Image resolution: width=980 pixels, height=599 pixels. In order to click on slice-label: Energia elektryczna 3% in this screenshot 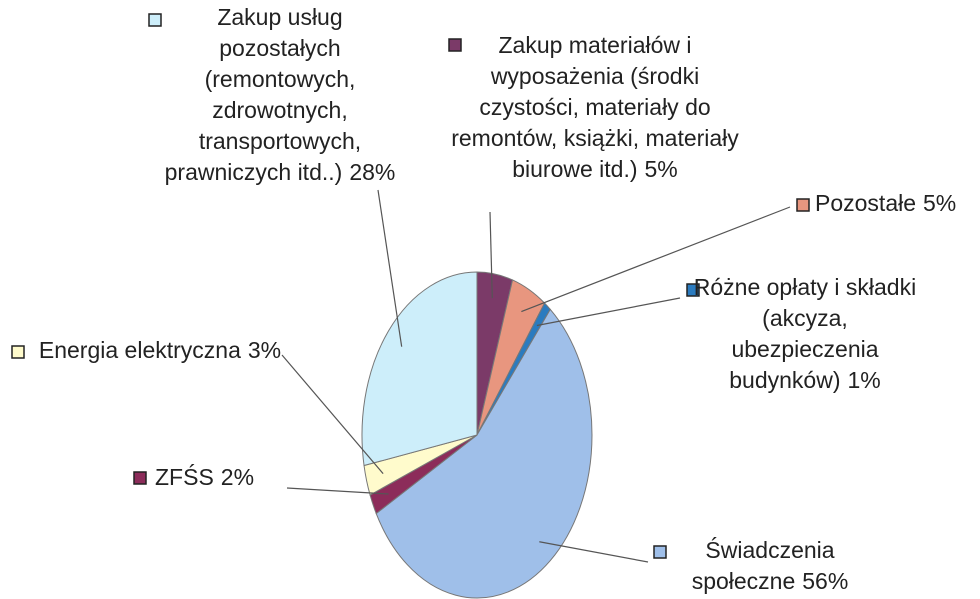, I will do `click(160, 350)`.